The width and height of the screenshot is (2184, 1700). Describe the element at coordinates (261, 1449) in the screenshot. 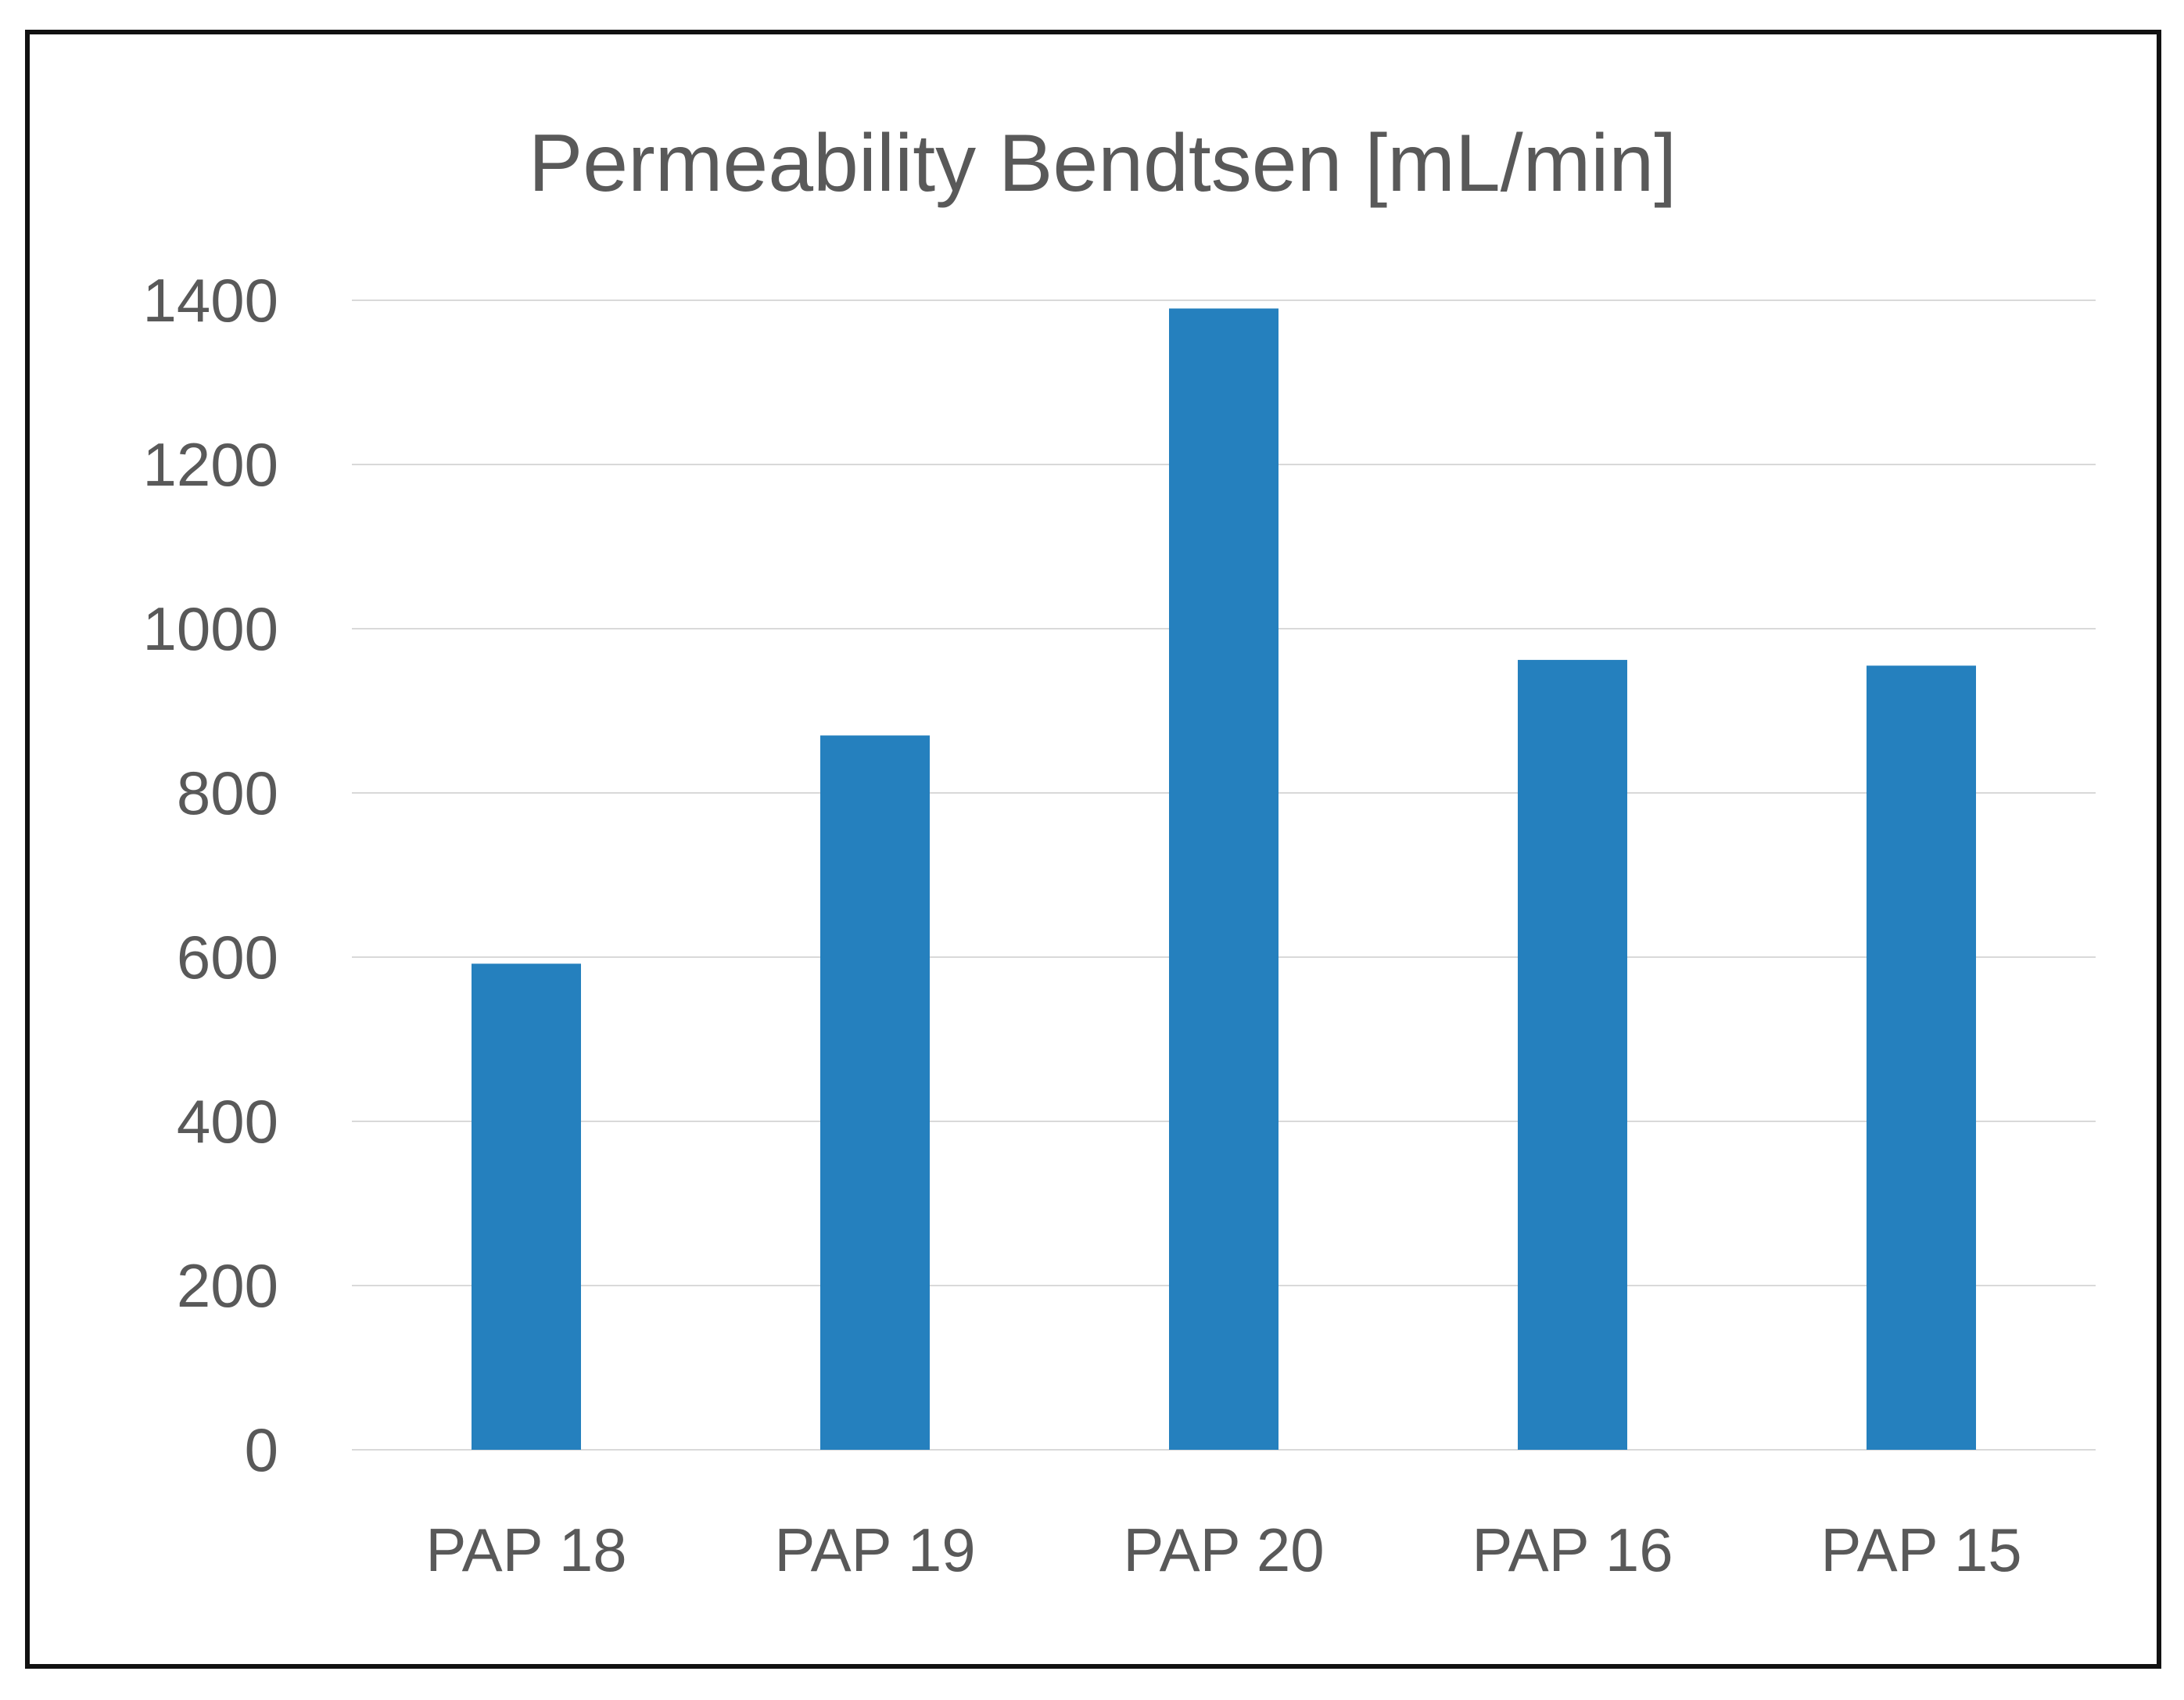

I see `y-tick-label-0: 0` at that location.